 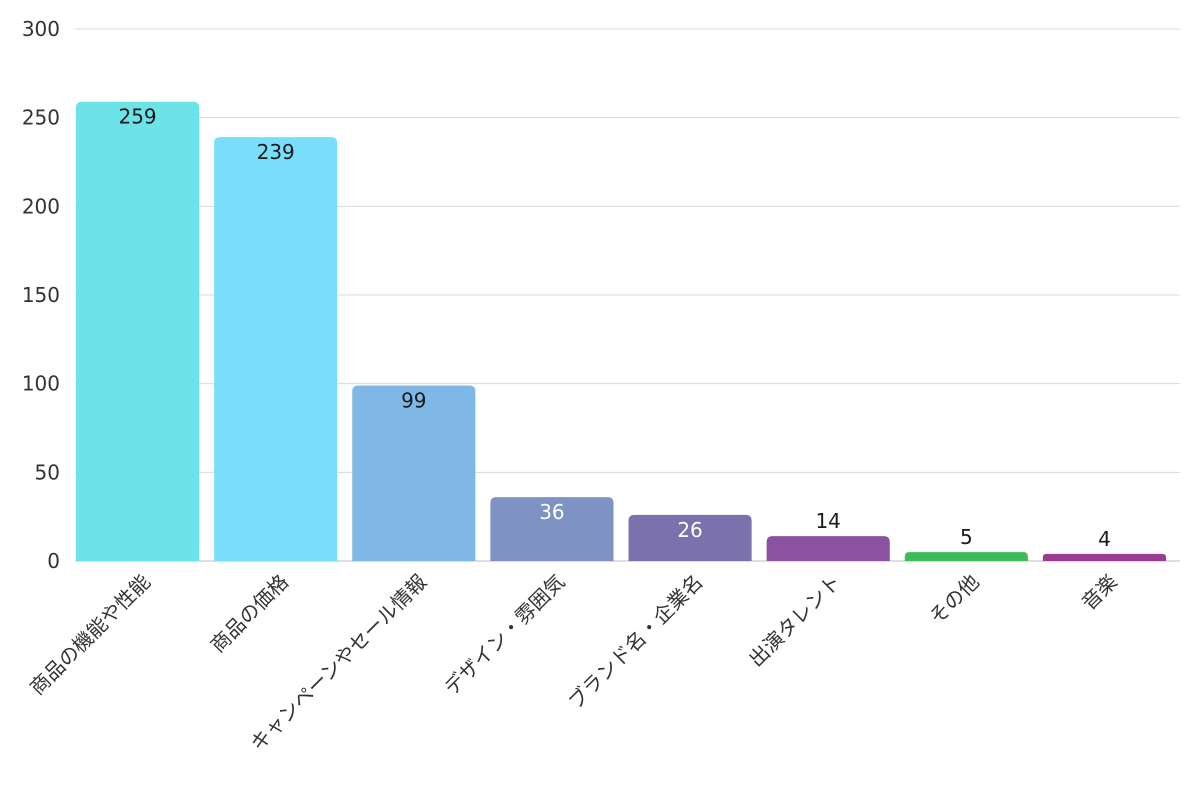 I want to click on x-tick-label: 音楽, so click(x=1099, y=592).